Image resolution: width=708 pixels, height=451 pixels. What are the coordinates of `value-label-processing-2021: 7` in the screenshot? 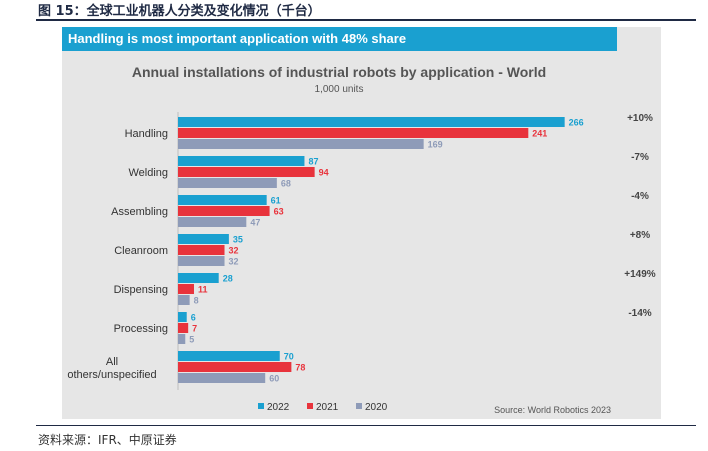 It's located at (194, 329).